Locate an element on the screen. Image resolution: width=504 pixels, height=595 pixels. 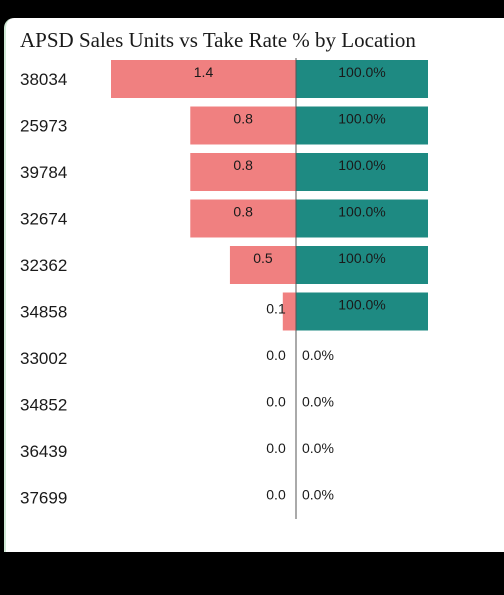
category-label: 25973 is located at coordinates (43, 126).